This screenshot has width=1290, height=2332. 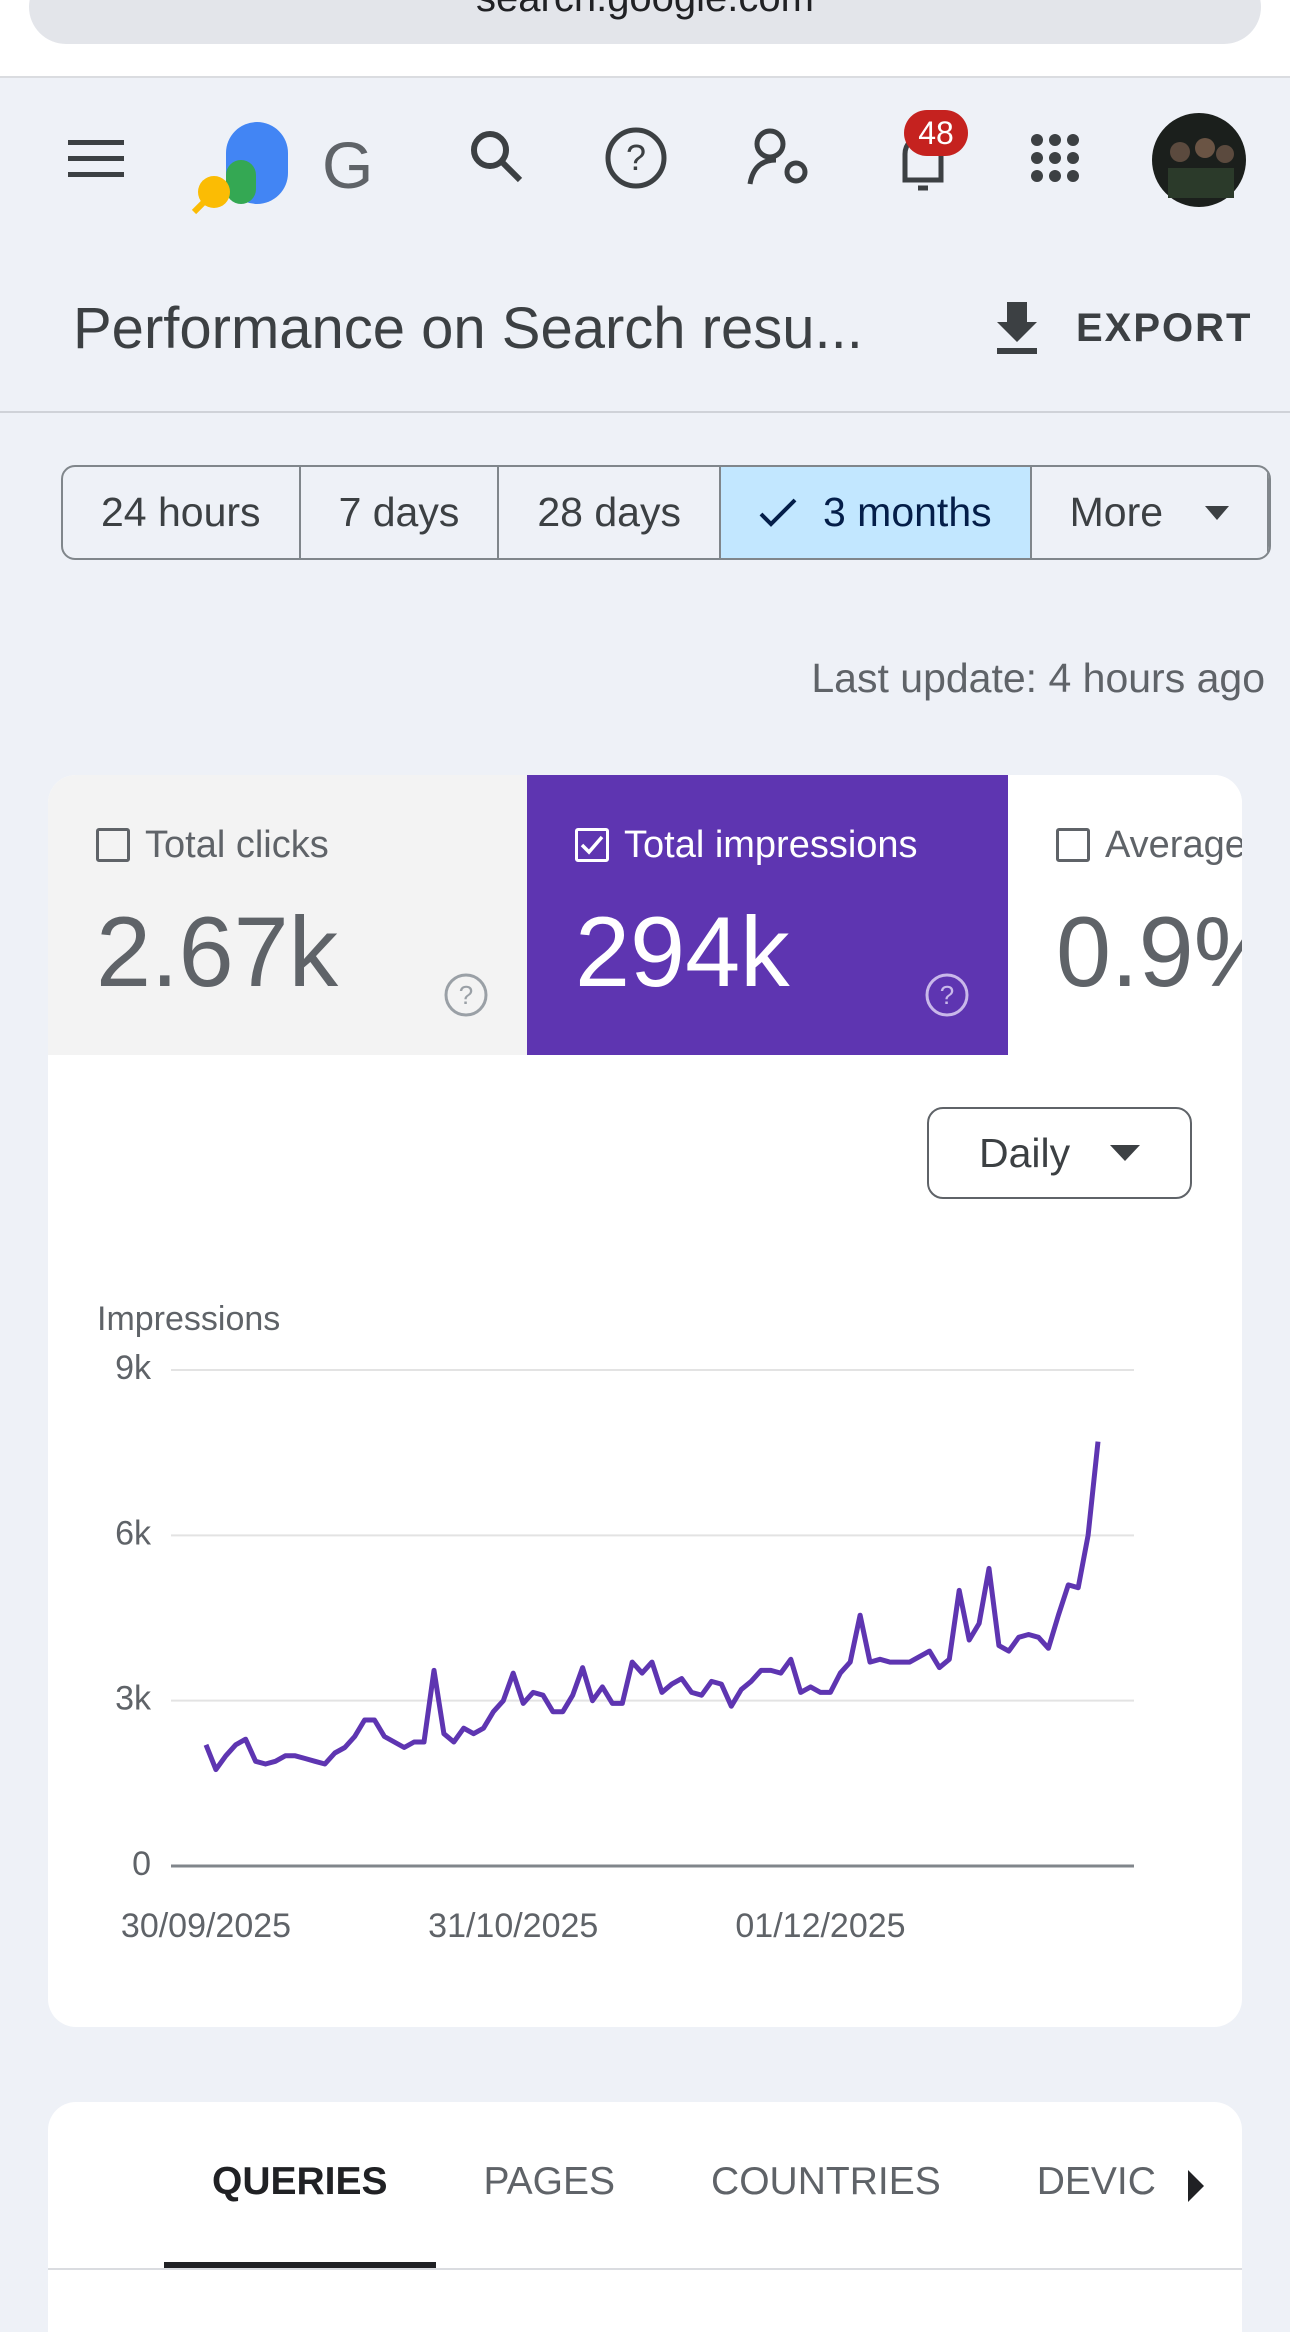 I want to click on metric-label: Total impressions, so click(x=771, y=845).